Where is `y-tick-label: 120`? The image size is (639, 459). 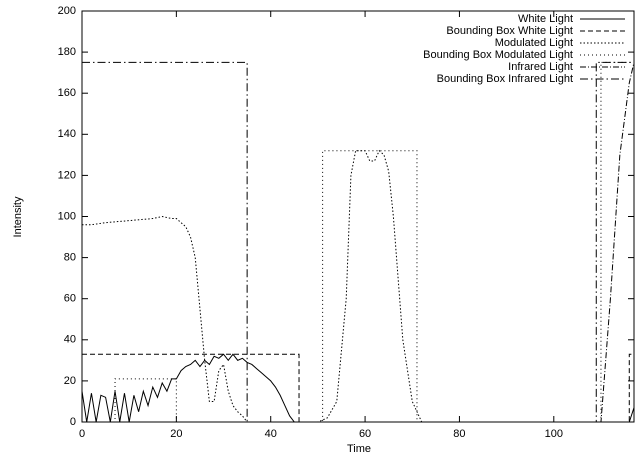 y-tick-label: 120 is located at coordinates (67, 175).